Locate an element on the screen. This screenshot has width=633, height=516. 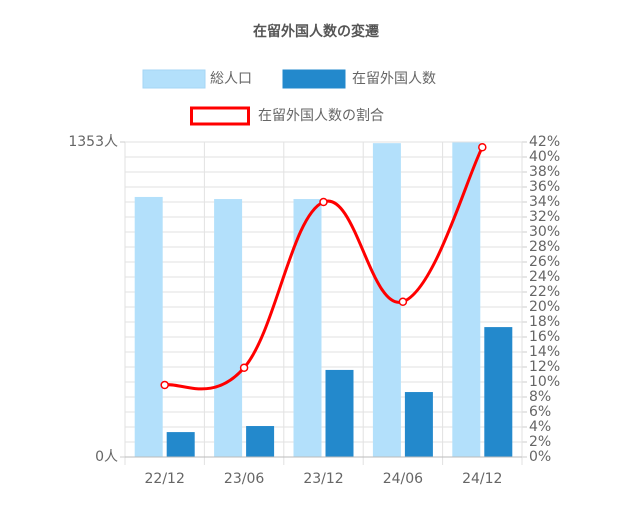
legend-label: 総人口 is located at coordinates (231, 79).